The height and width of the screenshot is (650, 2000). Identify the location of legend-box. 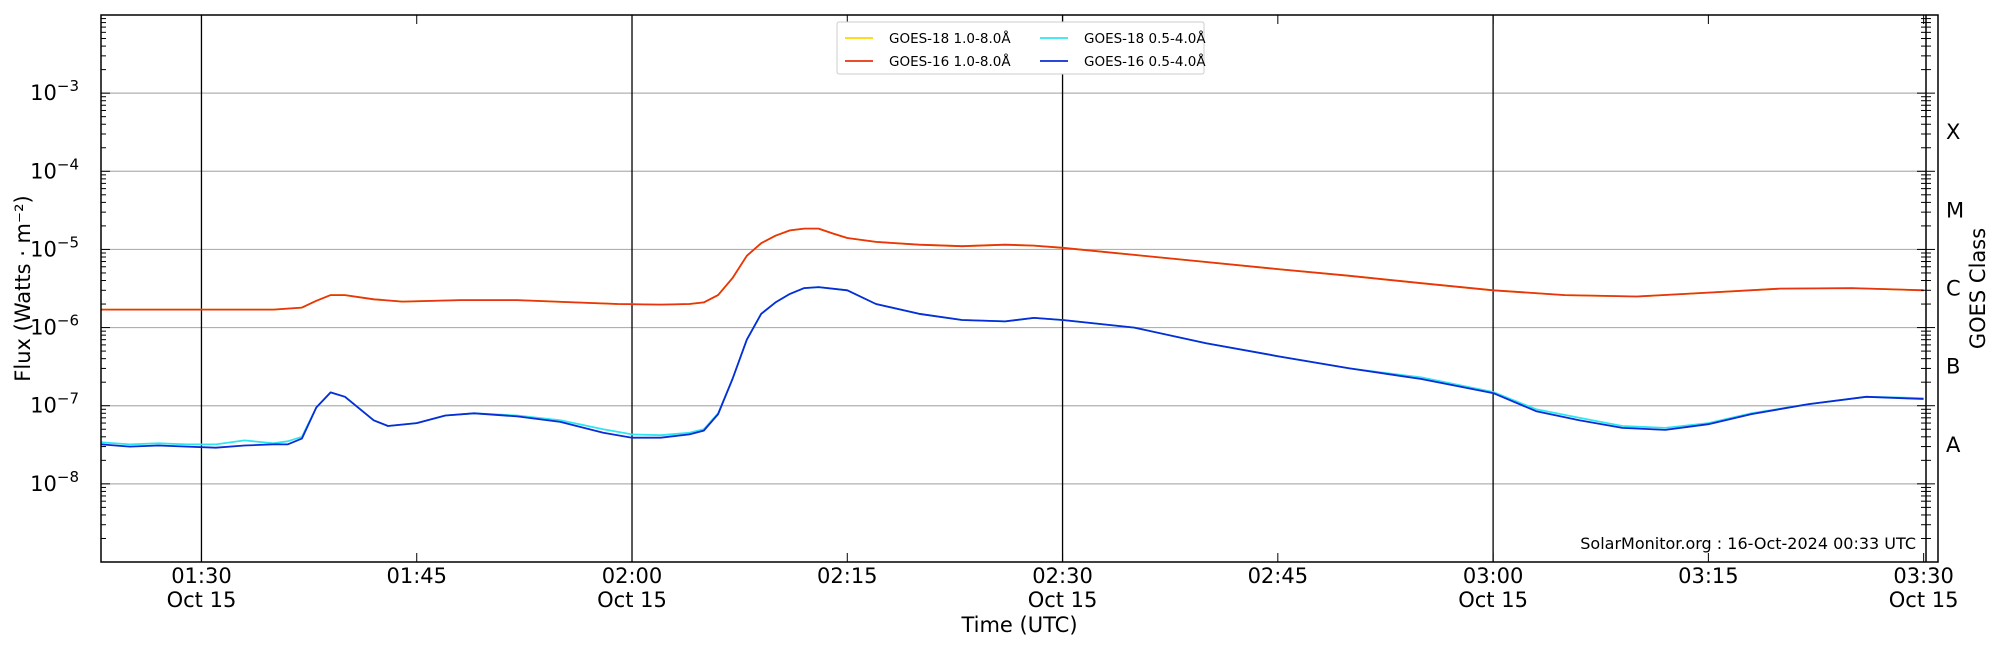
(1020, 48).